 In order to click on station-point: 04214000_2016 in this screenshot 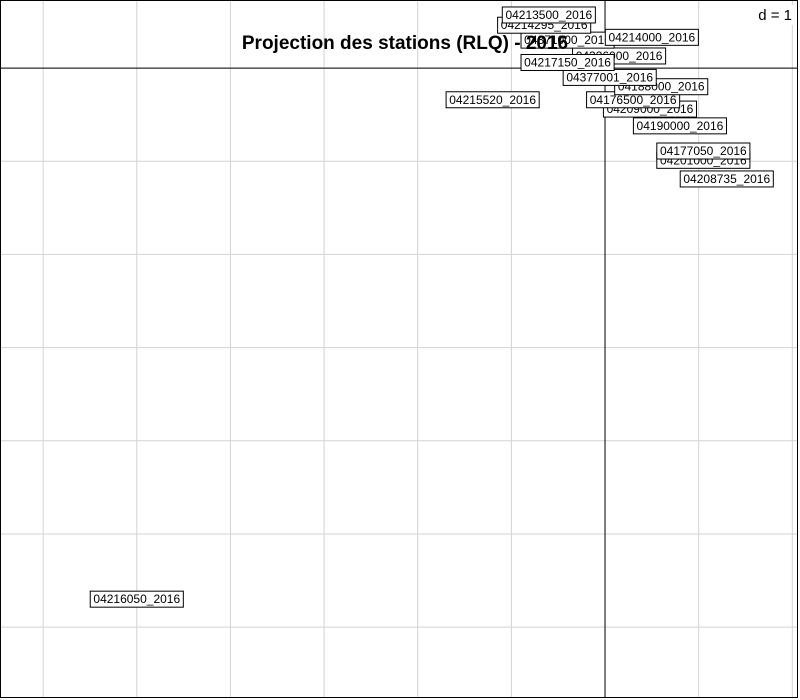, I will do `click(651, 37)`.